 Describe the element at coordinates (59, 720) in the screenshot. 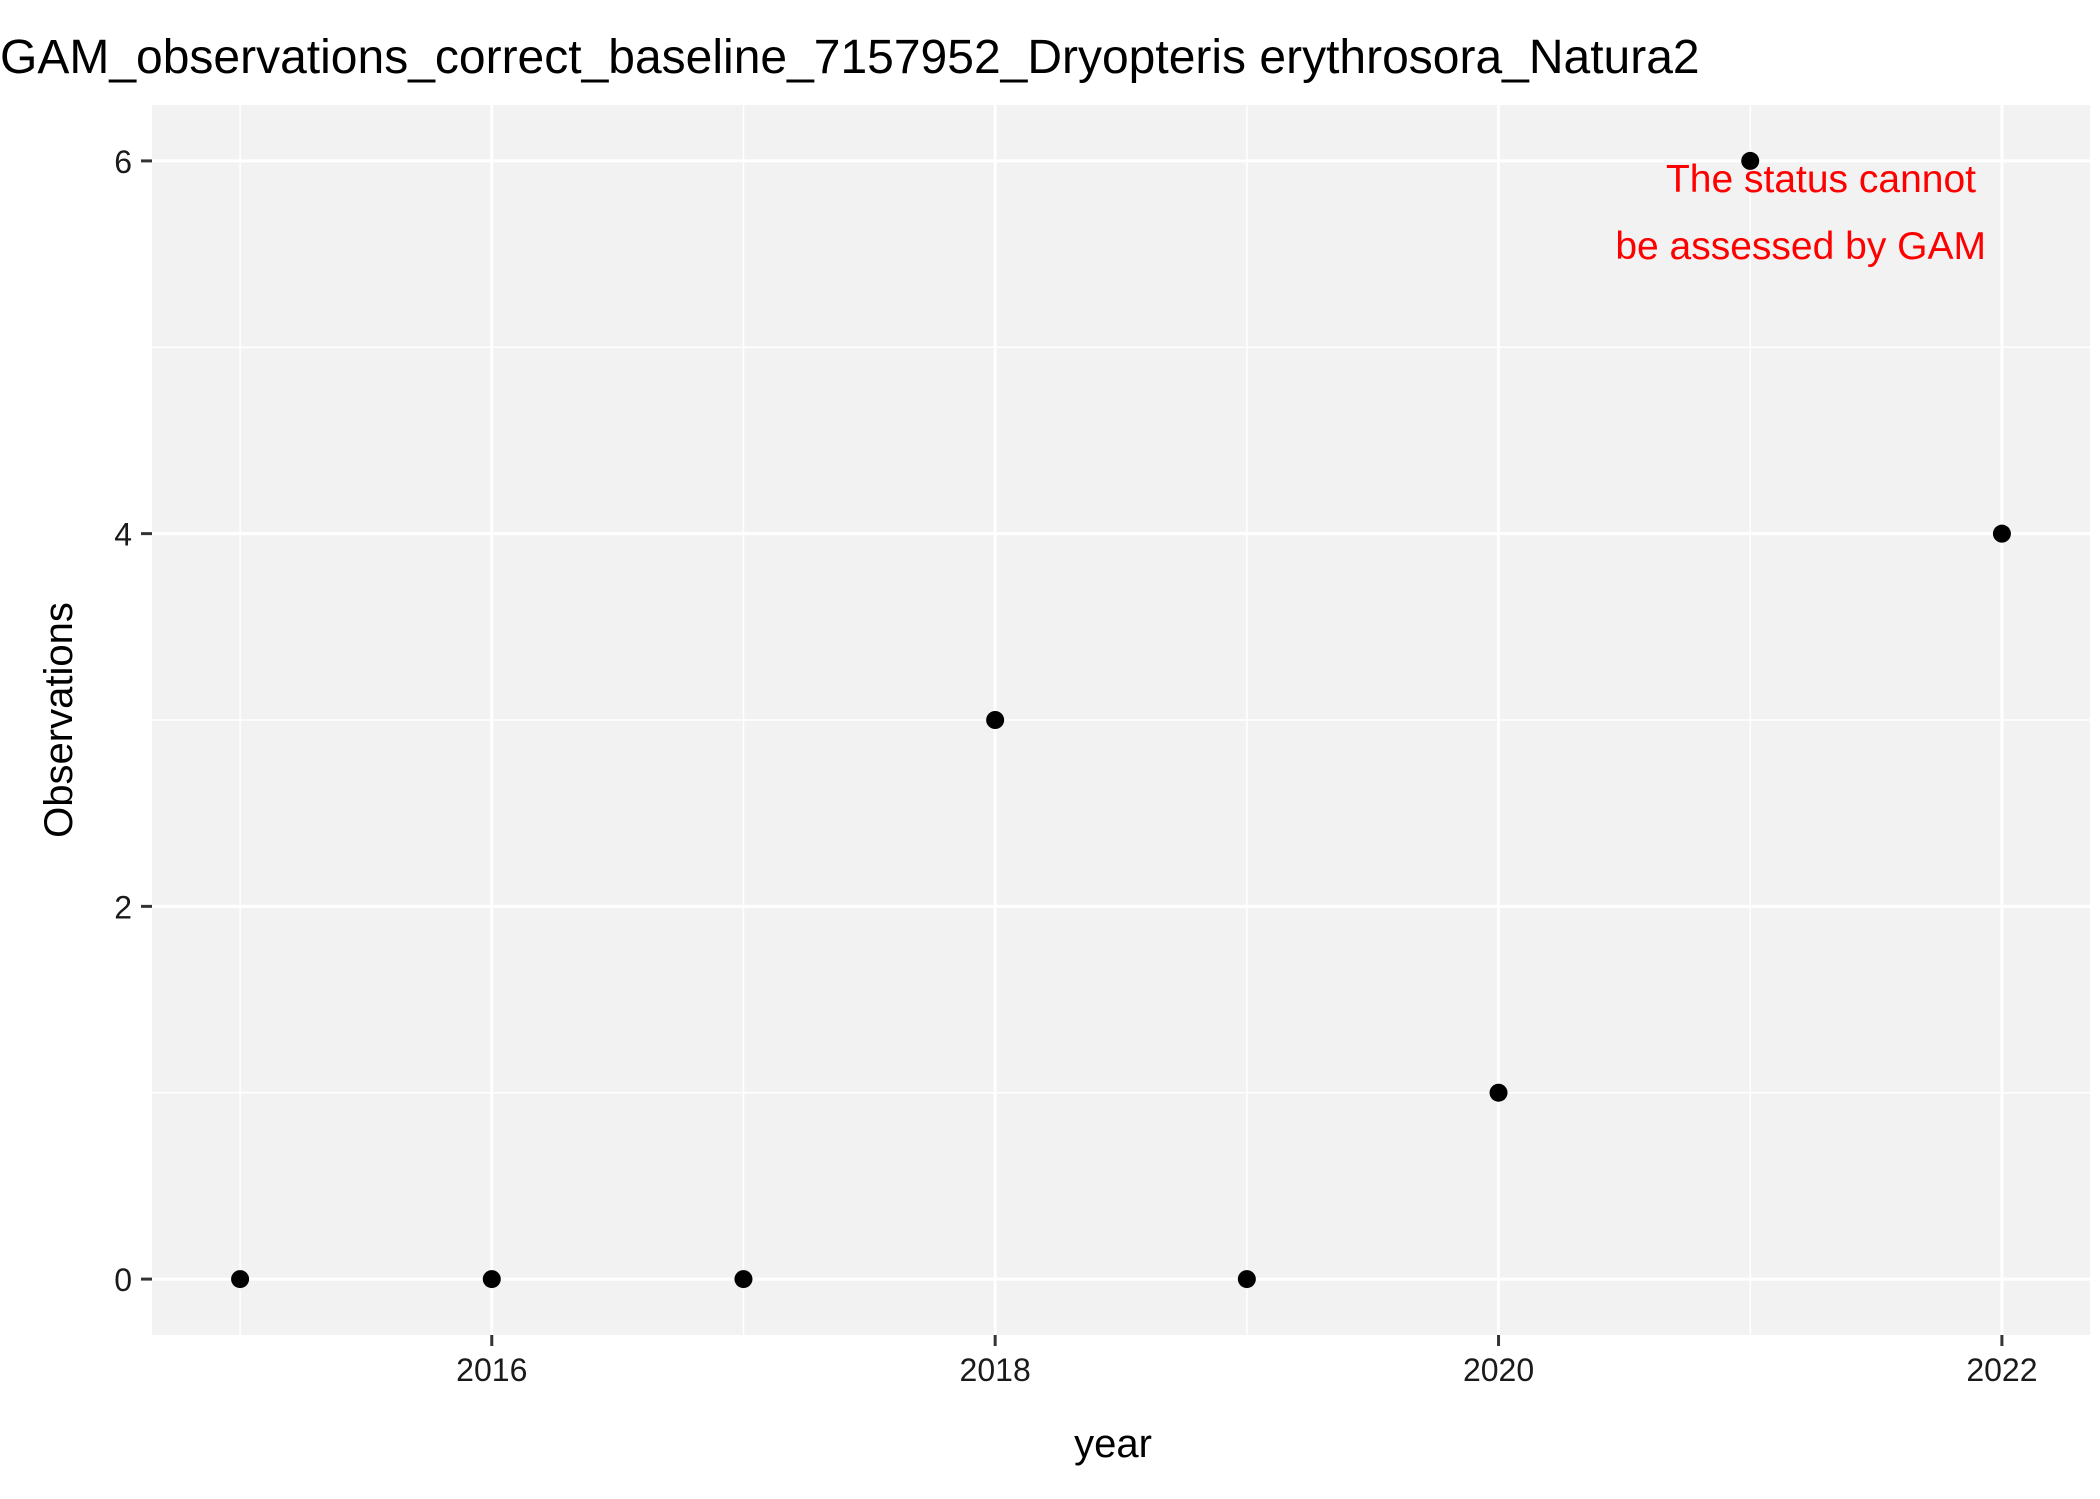

I see `y-axis-title: Observations` at that location.